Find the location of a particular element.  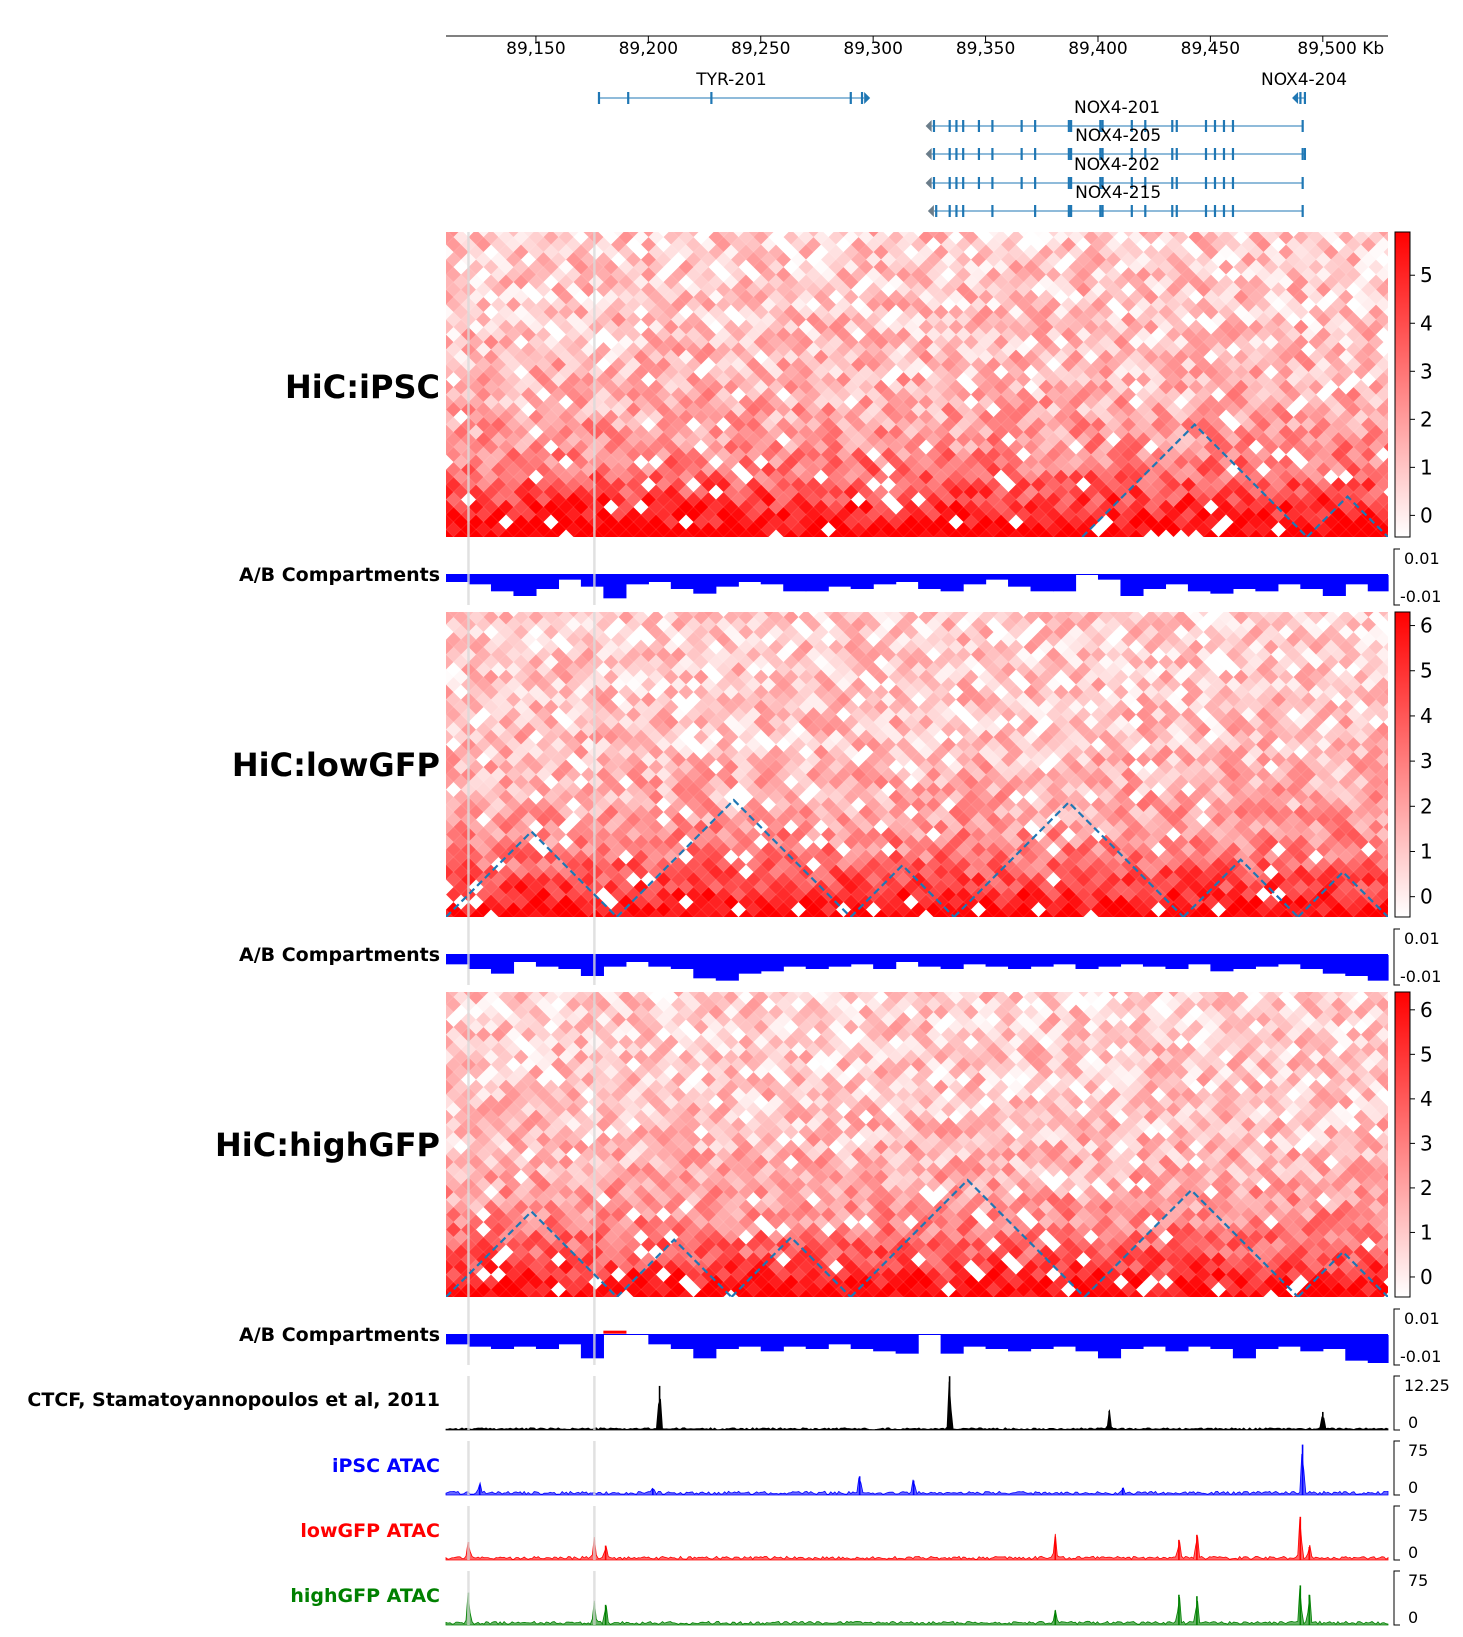

axis-tick-label: 89,200 is located at coordinates (648, 49).